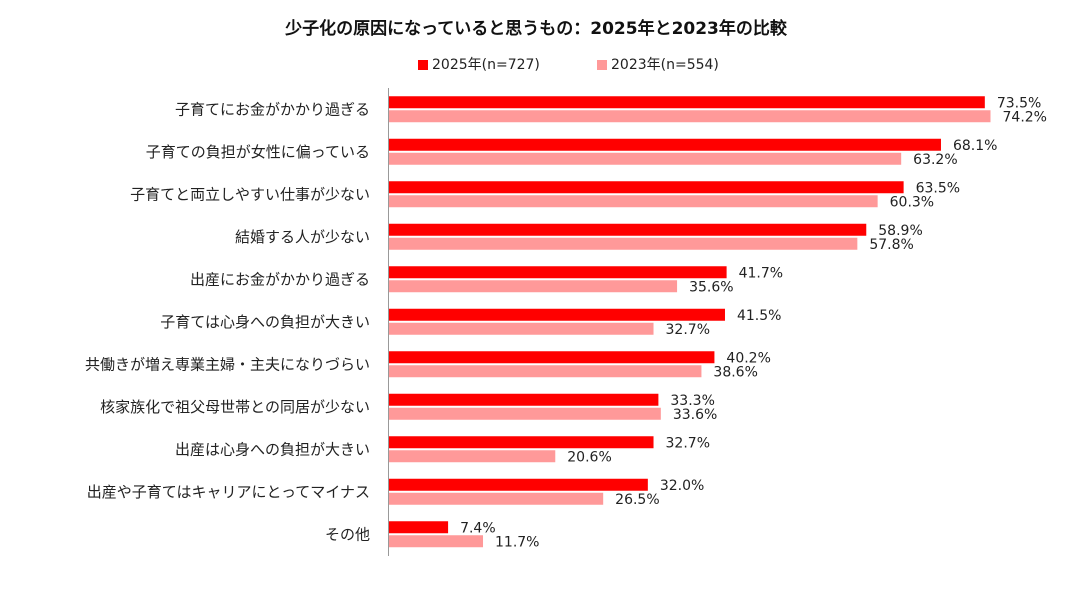 The image size is (1072, 594). Describe the element at coordinates (228, 492) in the screenshot. I see `category-label: 出産や子育てはキャリアにとってマイナス` at that location.